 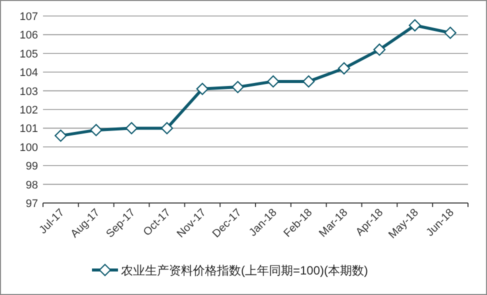 What do you see at coordinates (29, 148) in the screenshot?
I see `y-tick-label: 100` at bounding box center [29, 148].